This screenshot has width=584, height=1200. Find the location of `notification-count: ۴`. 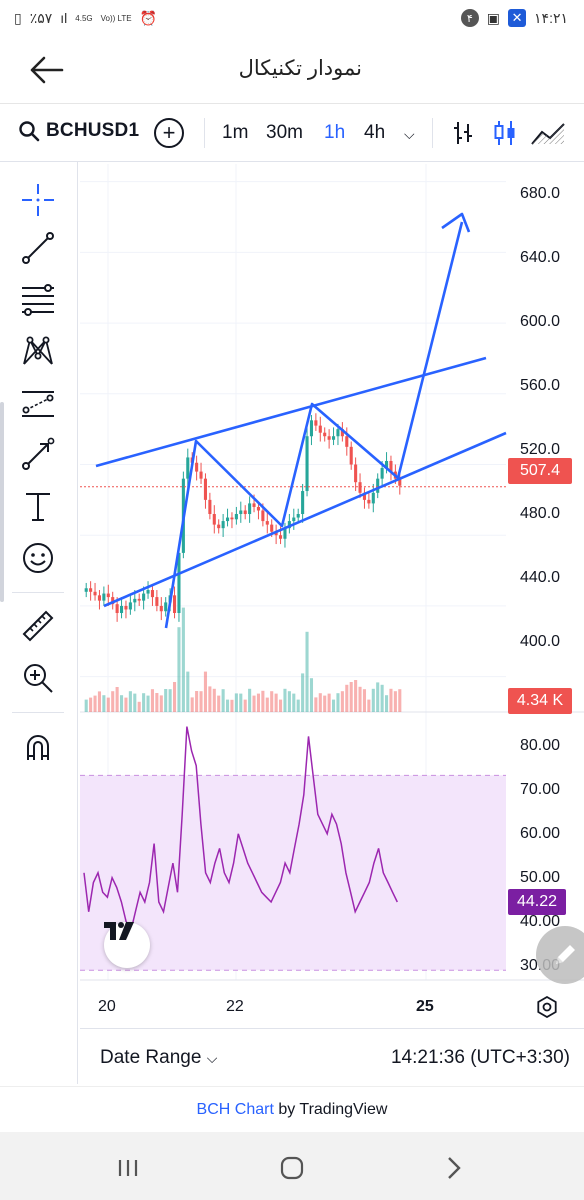

notification-count: ۴ is located at coordinates (469, 18).